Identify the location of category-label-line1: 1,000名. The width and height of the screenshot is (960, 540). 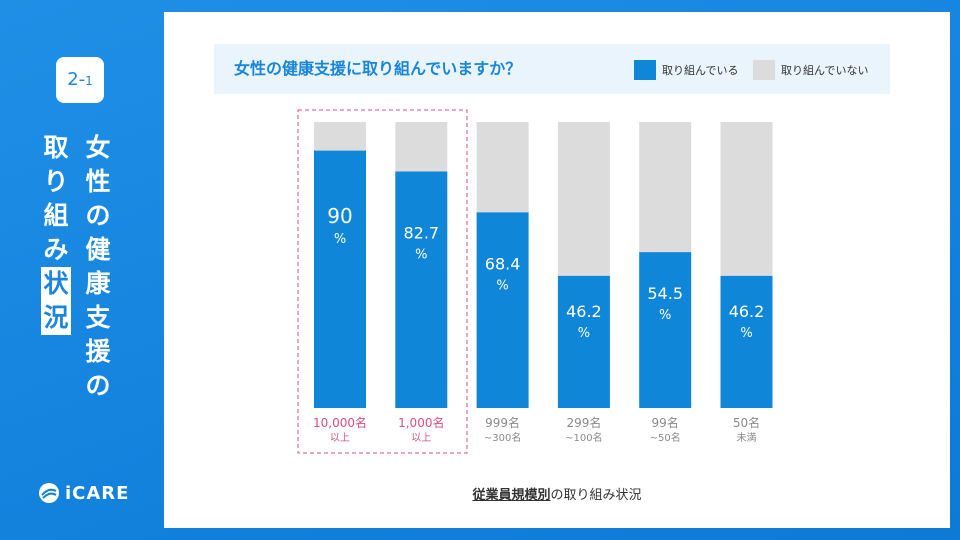
(421, 422).